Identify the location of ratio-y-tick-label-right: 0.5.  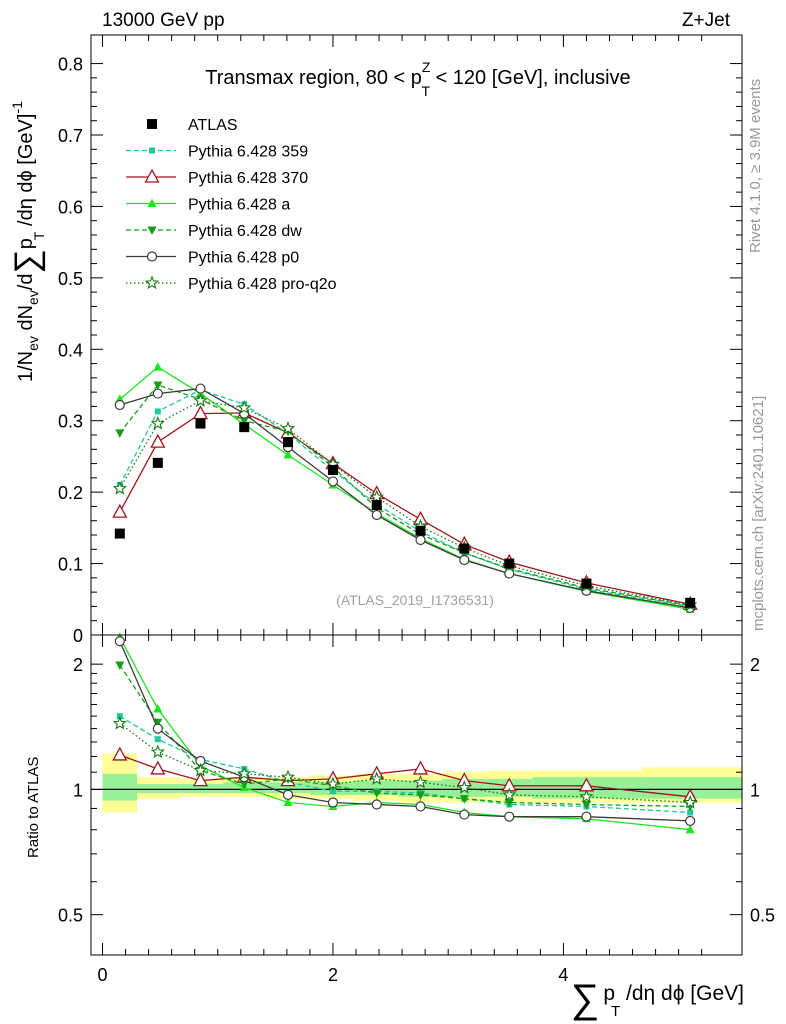
(762, 916).